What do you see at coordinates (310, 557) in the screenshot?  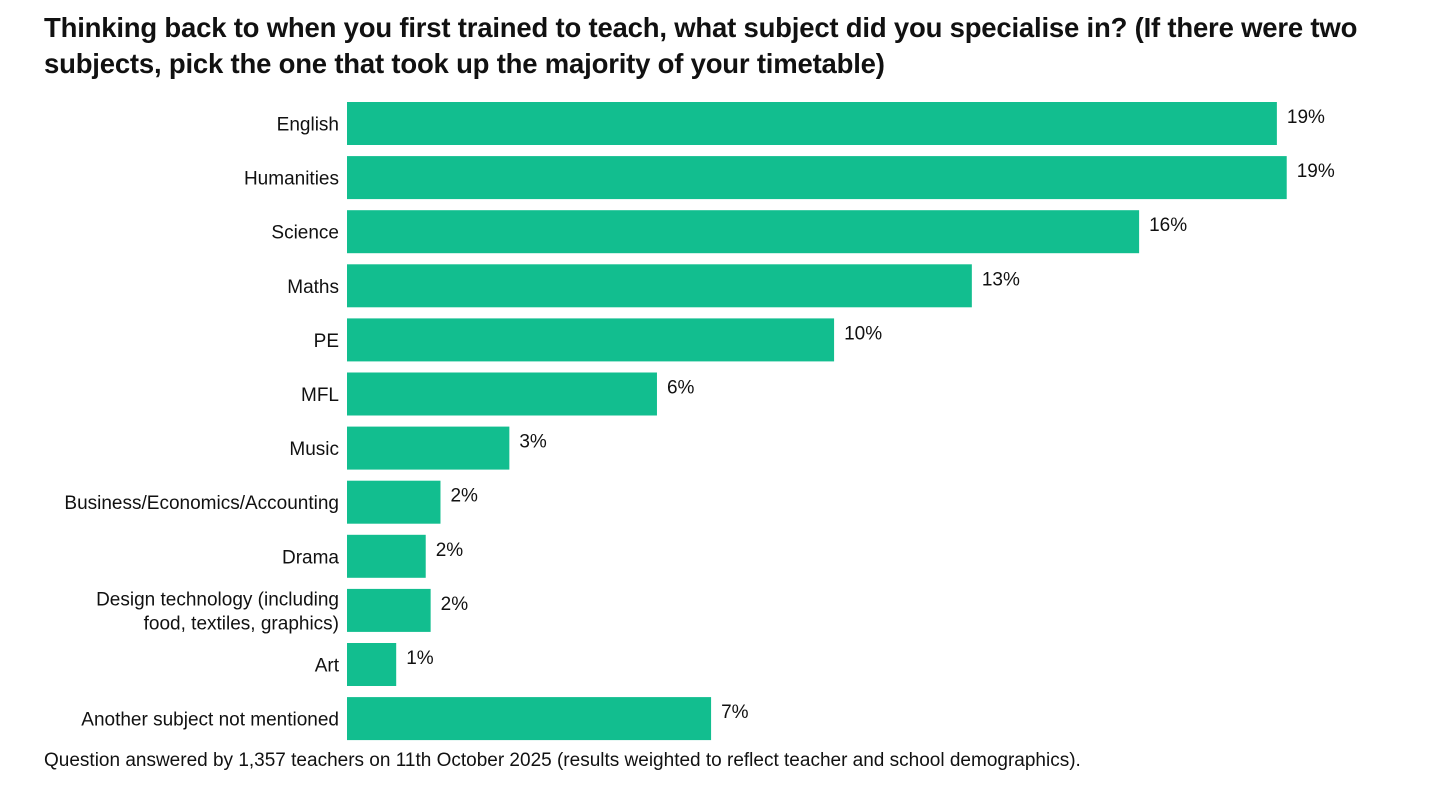 I see `category-label: Drama` at bounding box center [310, 557].